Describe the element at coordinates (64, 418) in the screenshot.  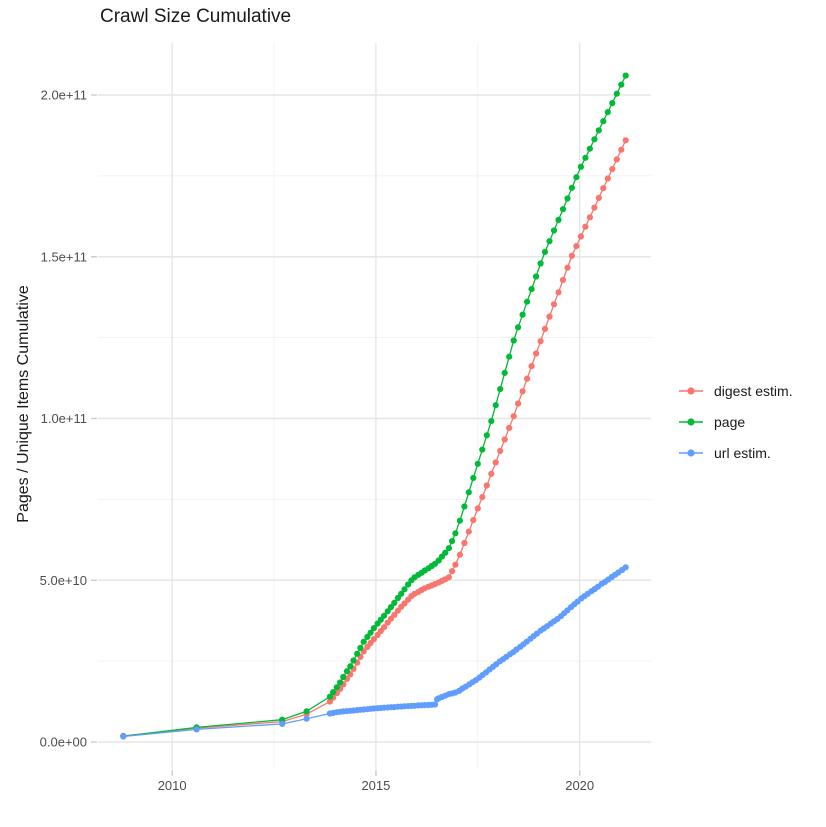
I see `y-tick-label: 1.0e+11` at that location.